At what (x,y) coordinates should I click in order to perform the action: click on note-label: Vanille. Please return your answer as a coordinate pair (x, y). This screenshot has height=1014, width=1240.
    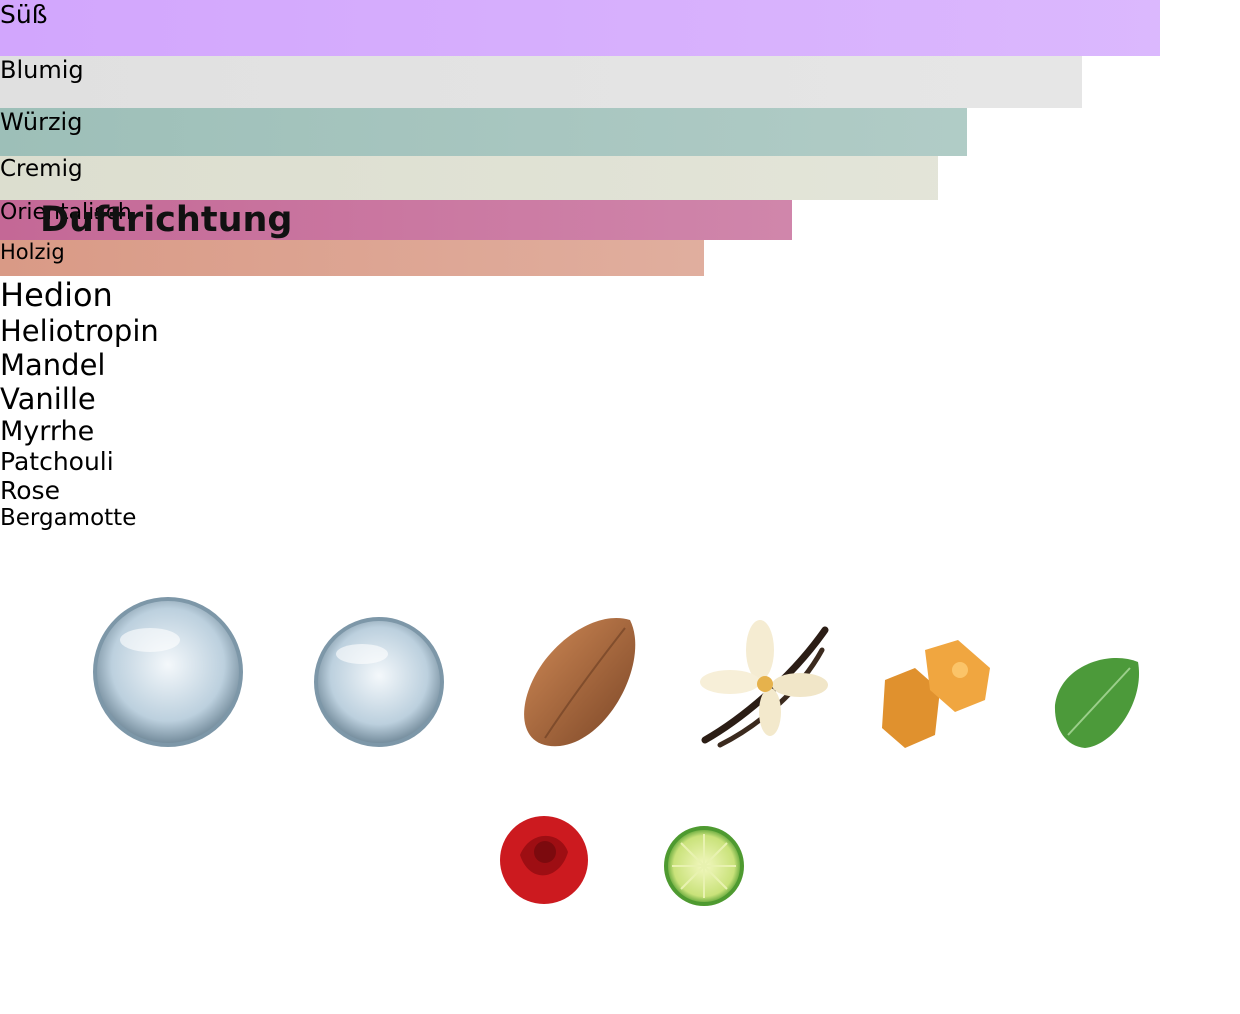
    Looking at the image, I should click on (48, 399).